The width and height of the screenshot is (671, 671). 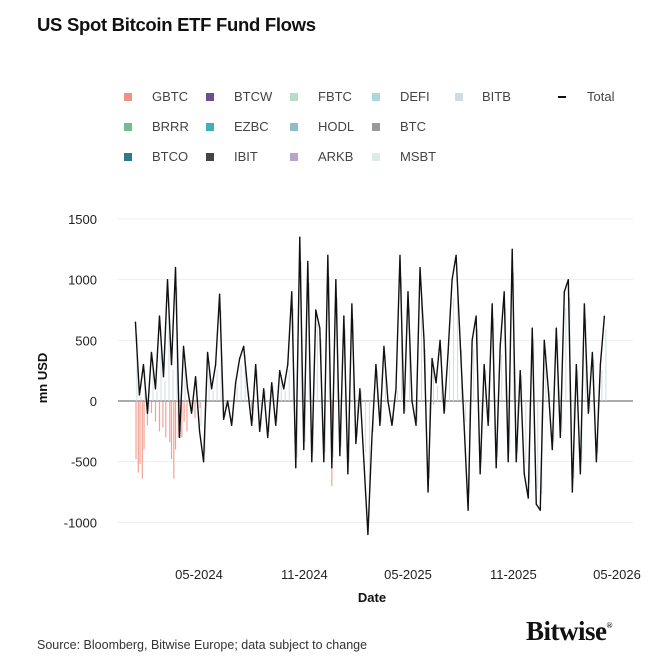 I want to click on x-tick-label: 05-2024, so click(x=199, y=574).